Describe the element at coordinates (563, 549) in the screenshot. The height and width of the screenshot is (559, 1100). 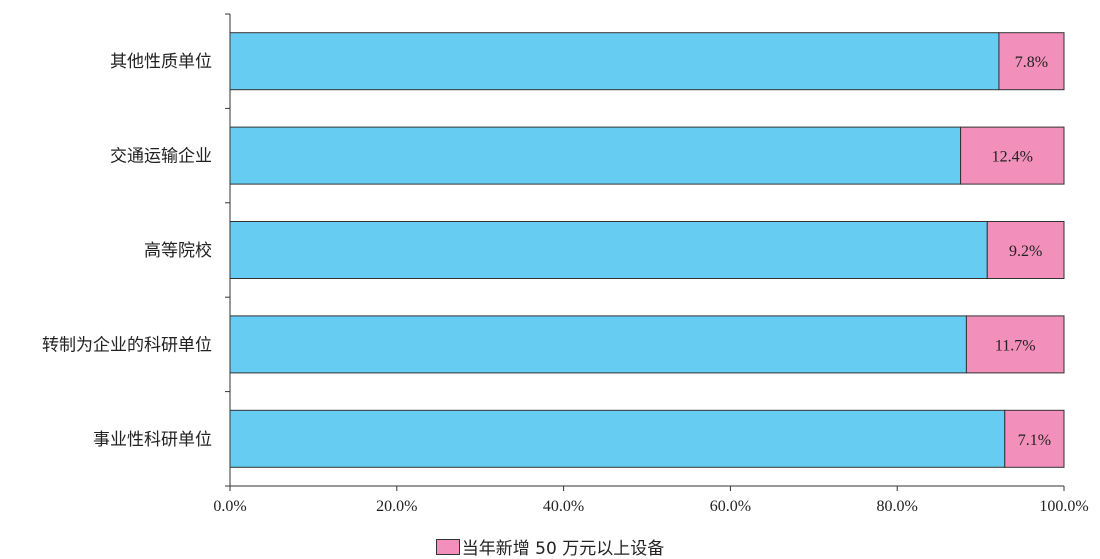
I see `legend-label: 当年新增 50 万元以上设备` at that location.